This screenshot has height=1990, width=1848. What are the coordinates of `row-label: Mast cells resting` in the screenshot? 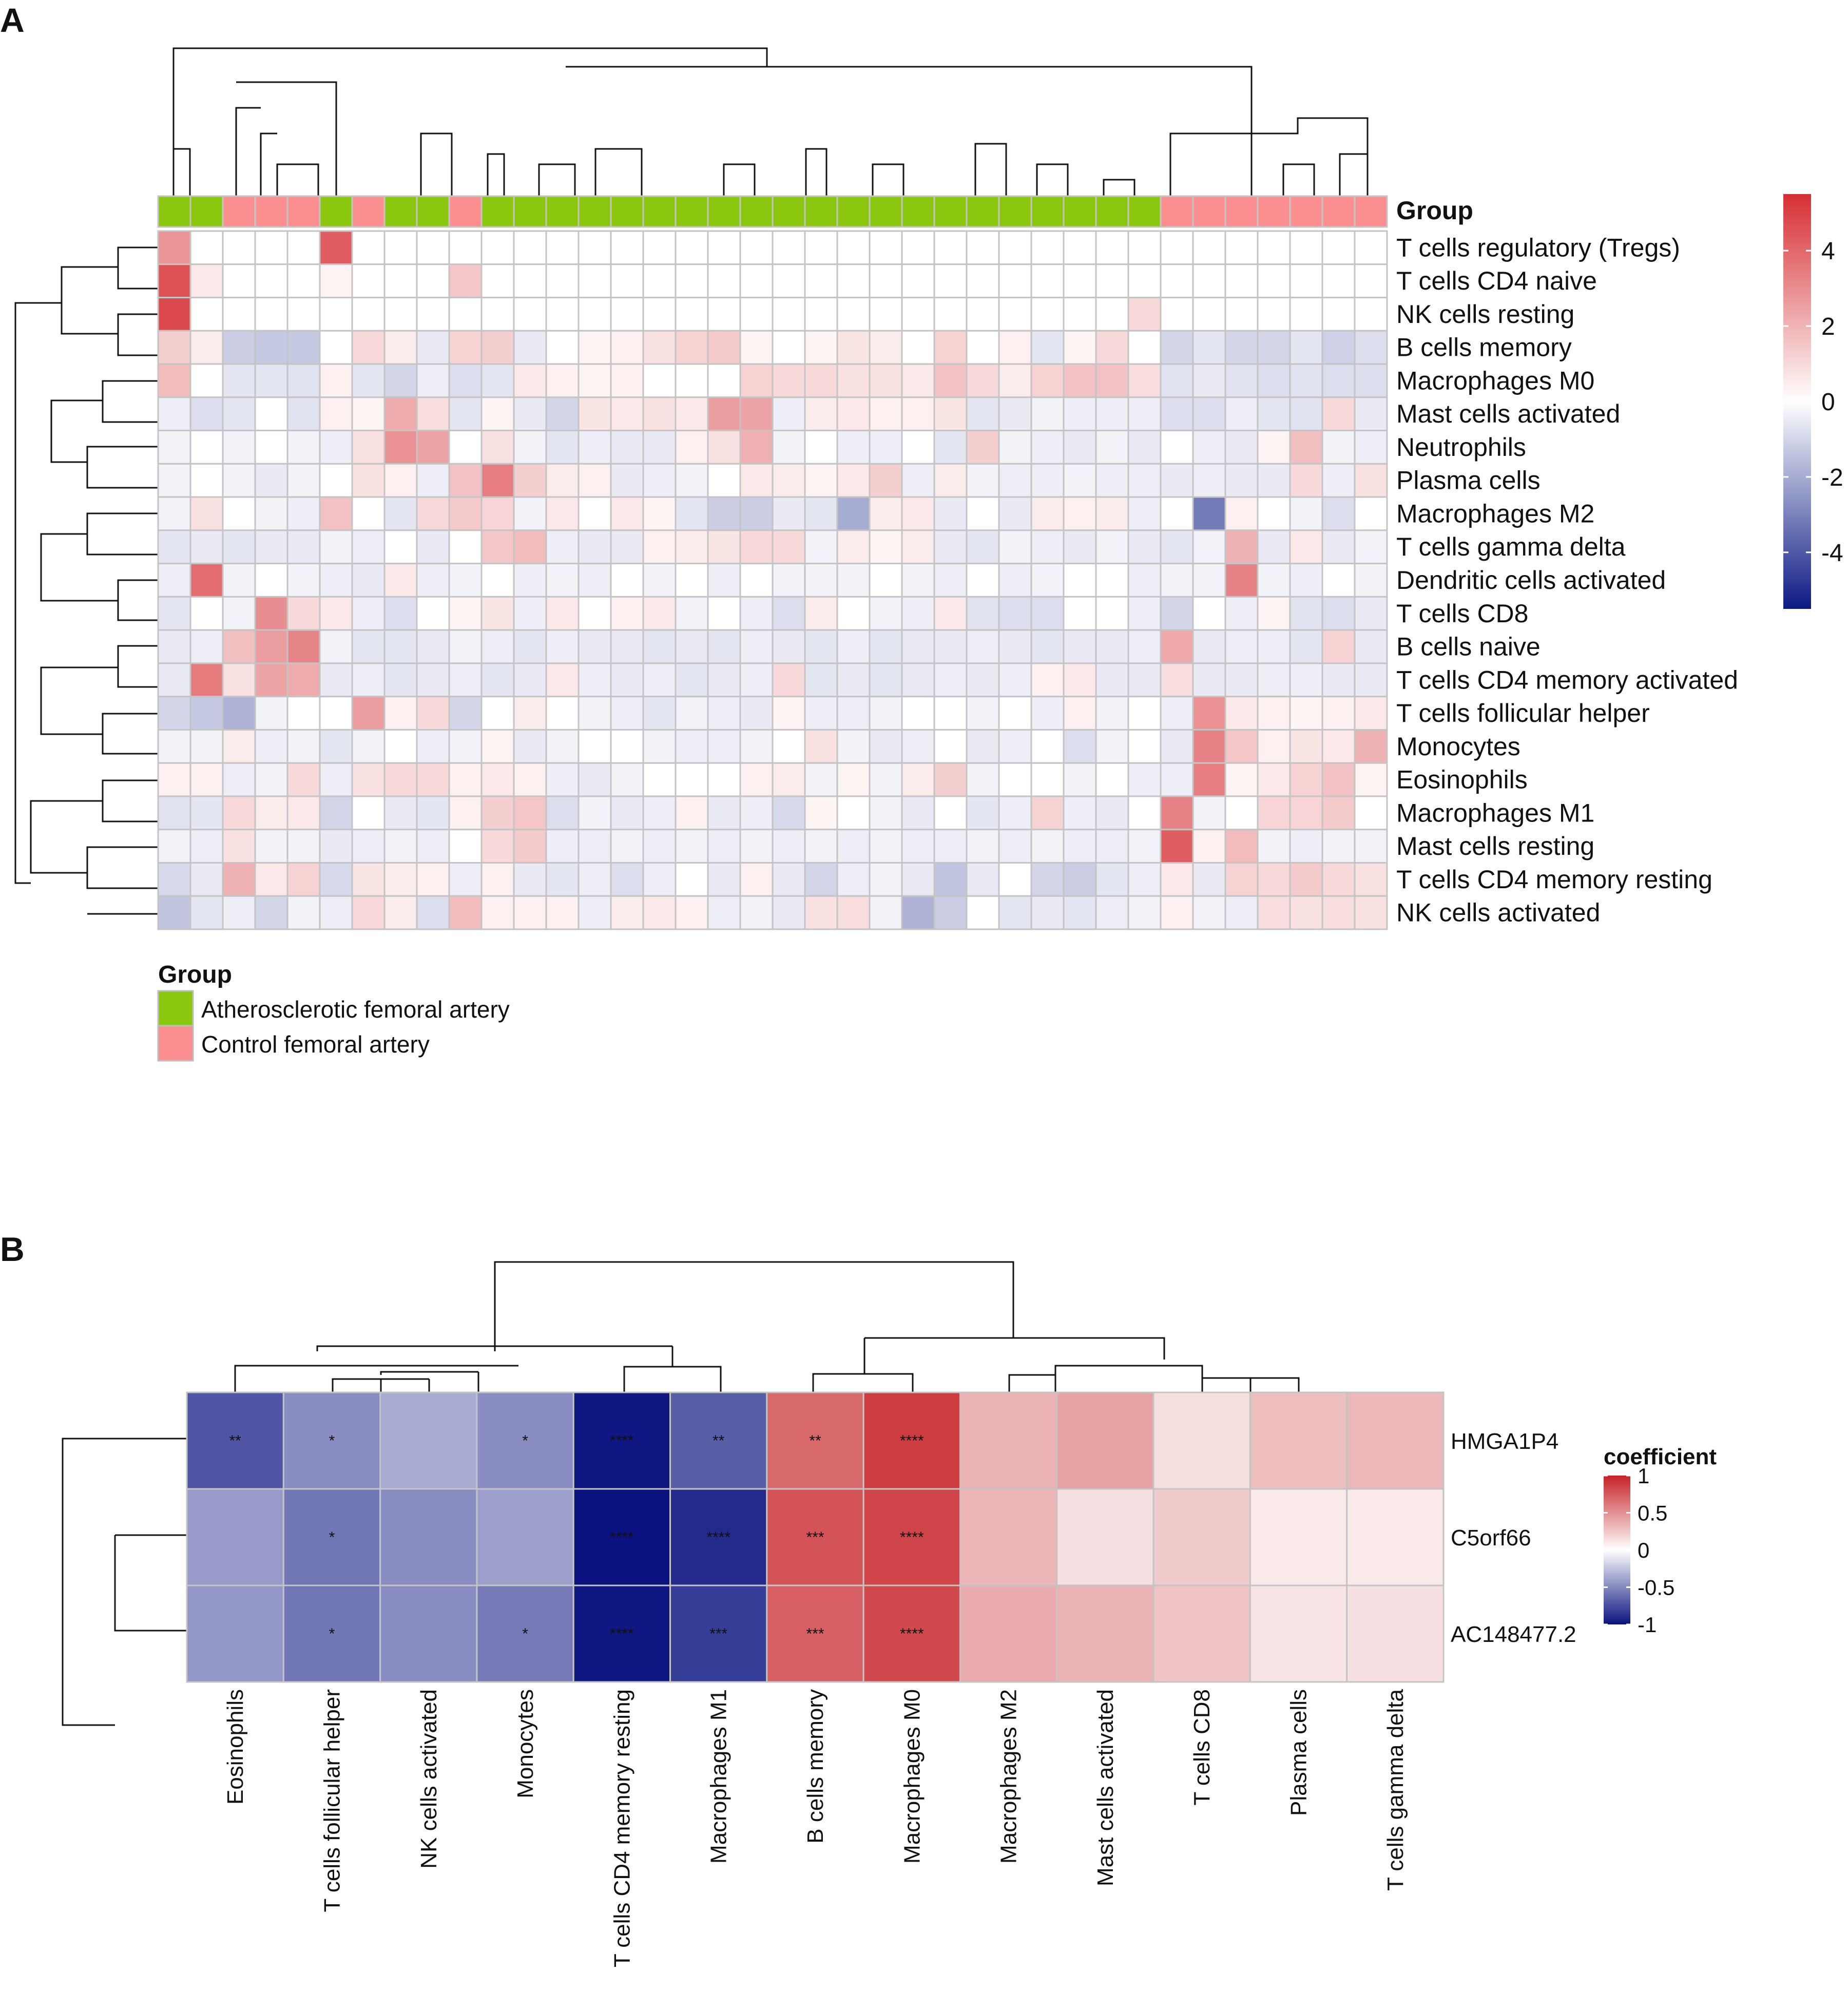 It's located at (1495, 846).